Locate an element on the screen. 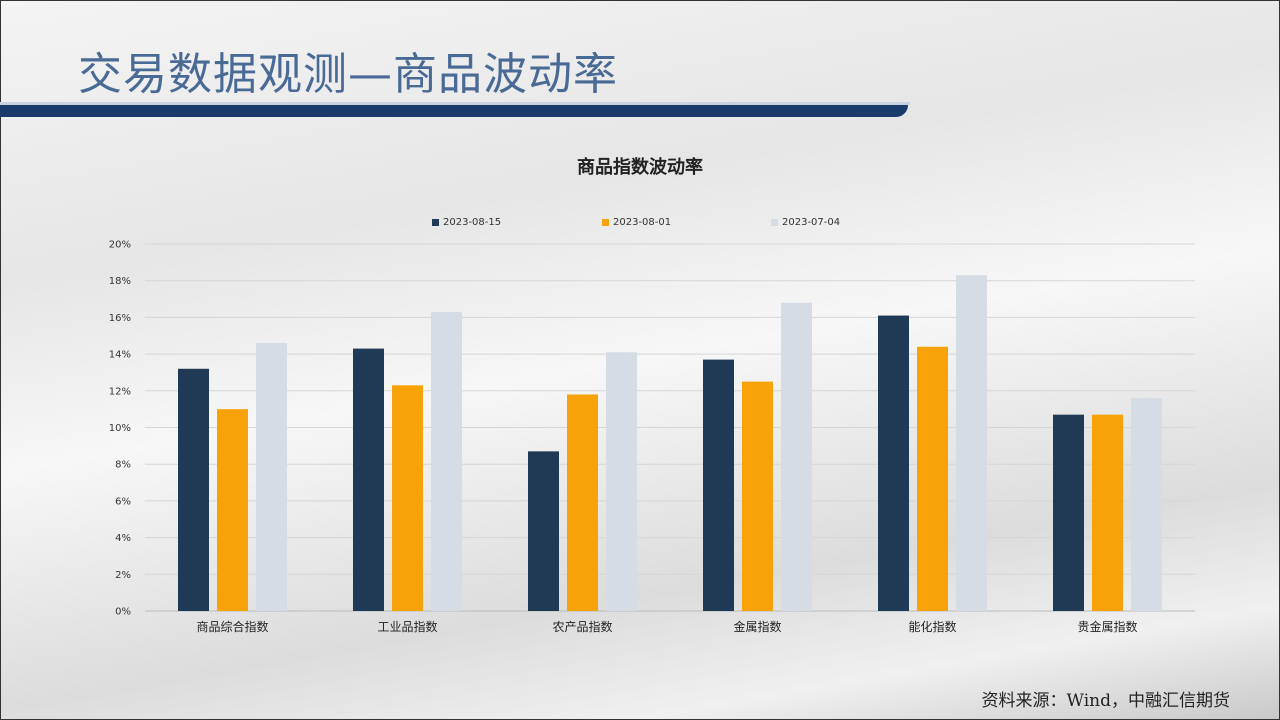 The image size is (1280, 720). y-tick-label: 8% is located at coordinates (123, 465).